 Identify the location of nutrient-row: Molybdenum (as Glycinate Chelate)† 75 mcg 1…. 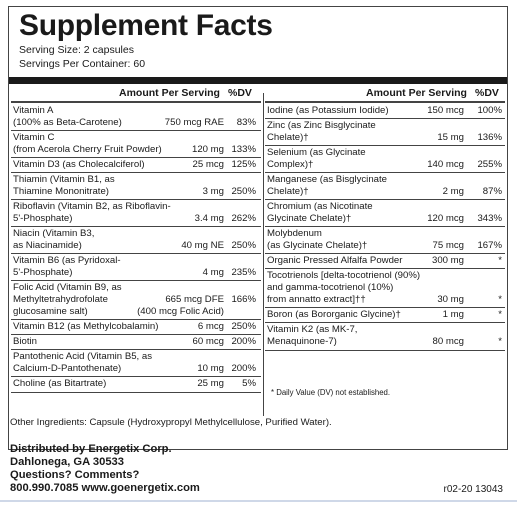
(384, 240).